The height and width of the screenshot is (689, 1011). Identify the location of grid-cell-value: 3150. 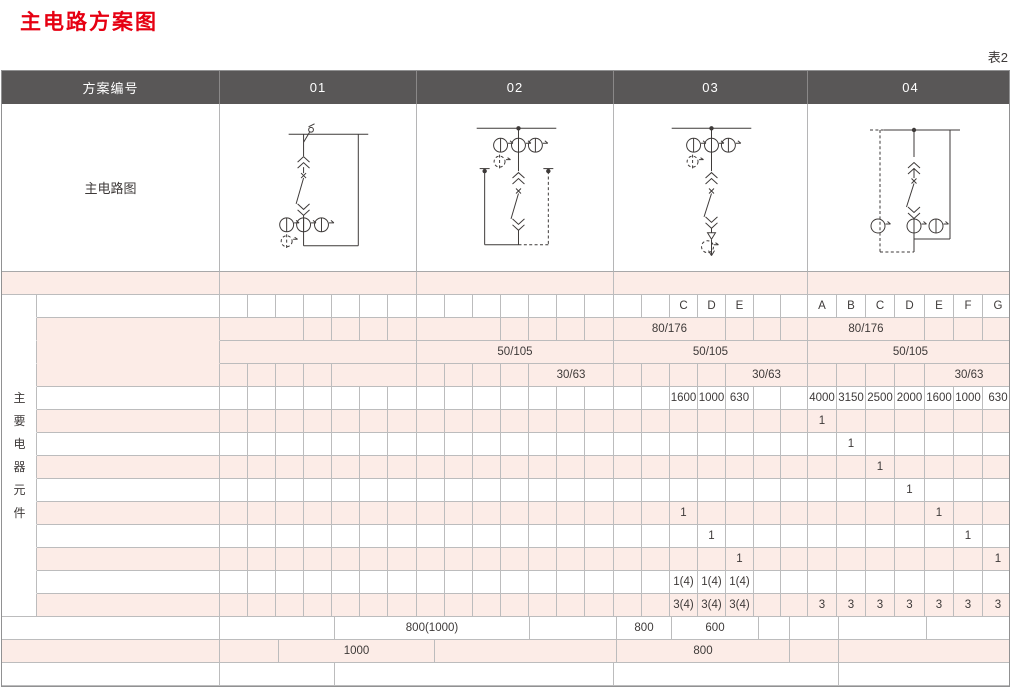
(851, 398).